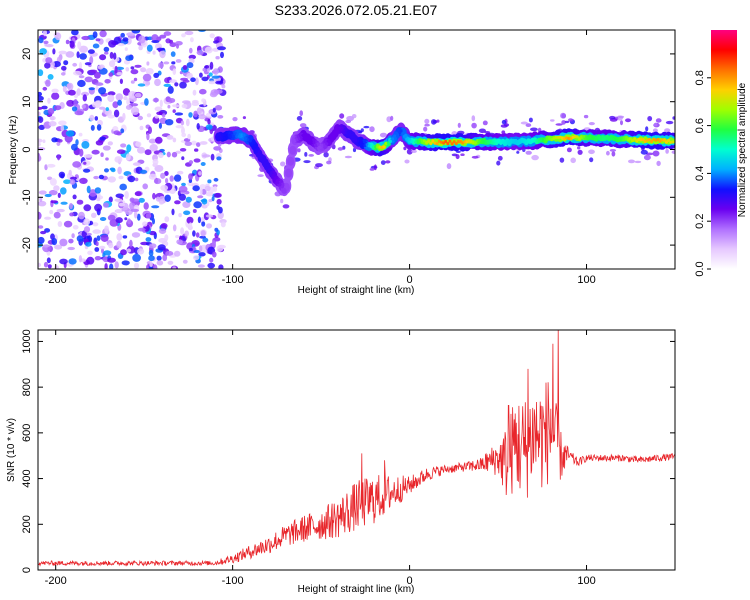 The height and width of the screenshot is (600, 750). I want to click on spectrogram-x-label: Height of straight line (km), so click(356, 290).